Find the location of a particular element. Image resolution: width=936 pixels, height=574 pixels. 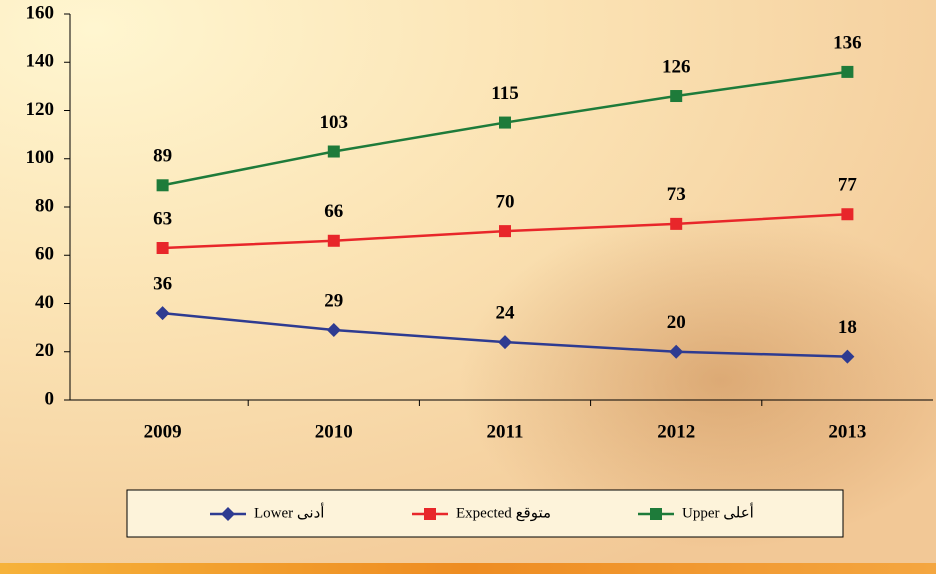

y-tick-label: 60 is located at coordinates (44, 254).